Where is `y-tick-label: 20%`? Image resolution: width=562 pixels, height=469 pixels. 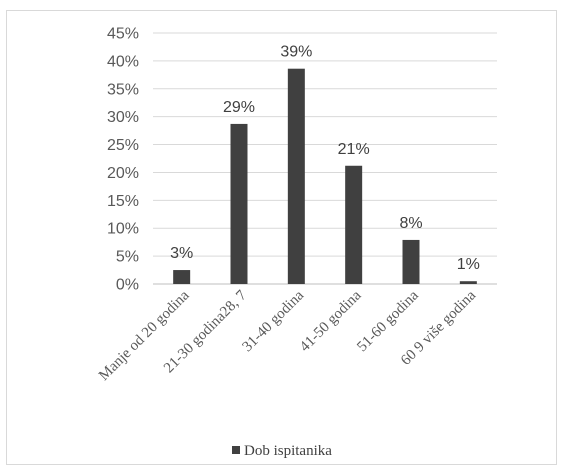
y-tick-label: 20% is located at coordinates (123, 173).